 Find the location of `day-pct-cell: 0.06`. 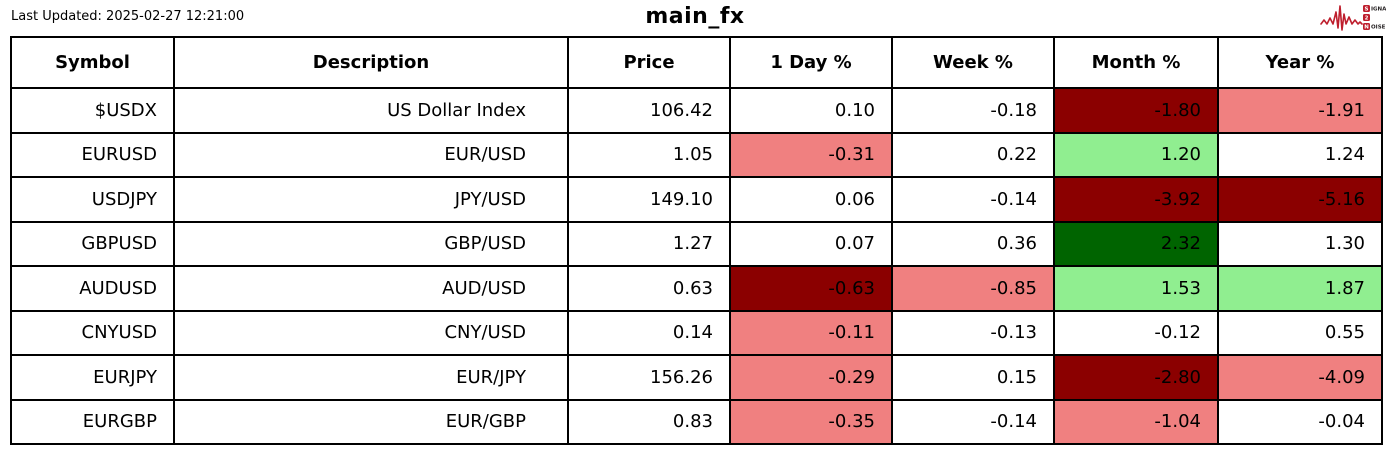

day-pct-cell: 0.06 is located at coordinates (811, 199).